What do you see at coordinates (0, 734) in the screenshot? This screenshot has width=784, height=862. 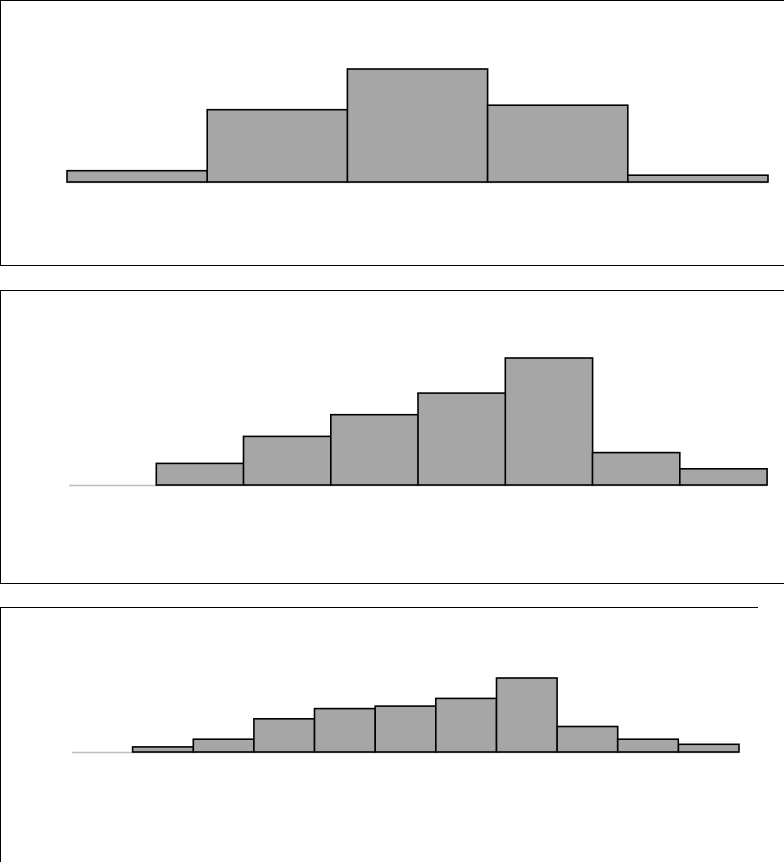 I see `panel-3-left-border` at bounding box center [0, 734].